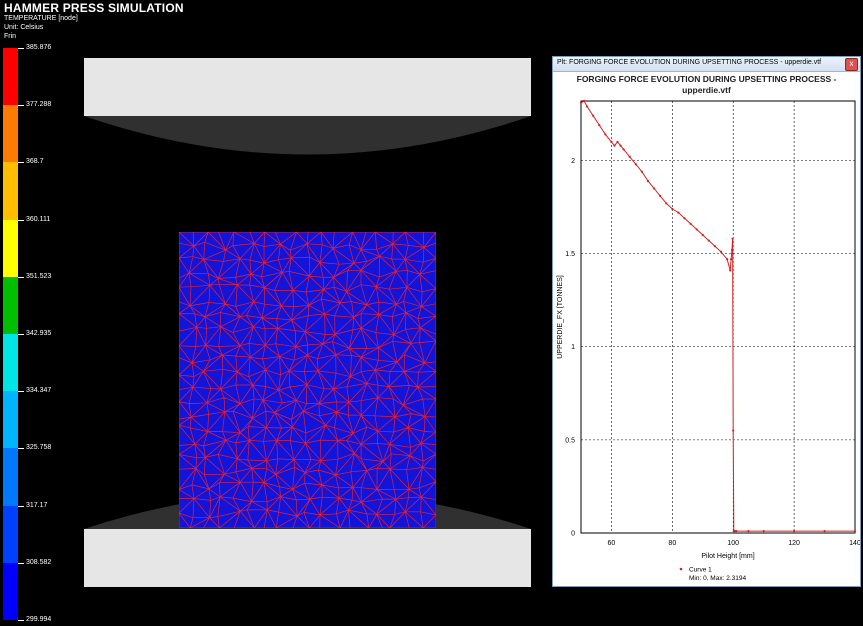  What do you see at coordinates (570, 254) in the screenshot?
I see `y-tick-label: 1.5` at bounding box center [570, 254].